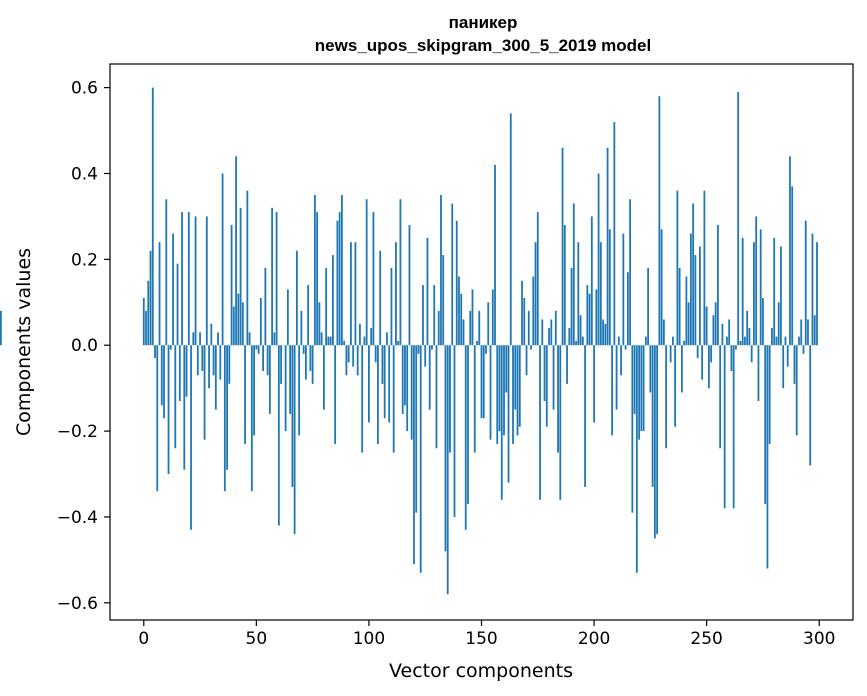 This screenshot has height=696, width=867. Describe the element at coordinates (481, 671) in the screenshot. I see `x-axis-label: Vector components` at that location.